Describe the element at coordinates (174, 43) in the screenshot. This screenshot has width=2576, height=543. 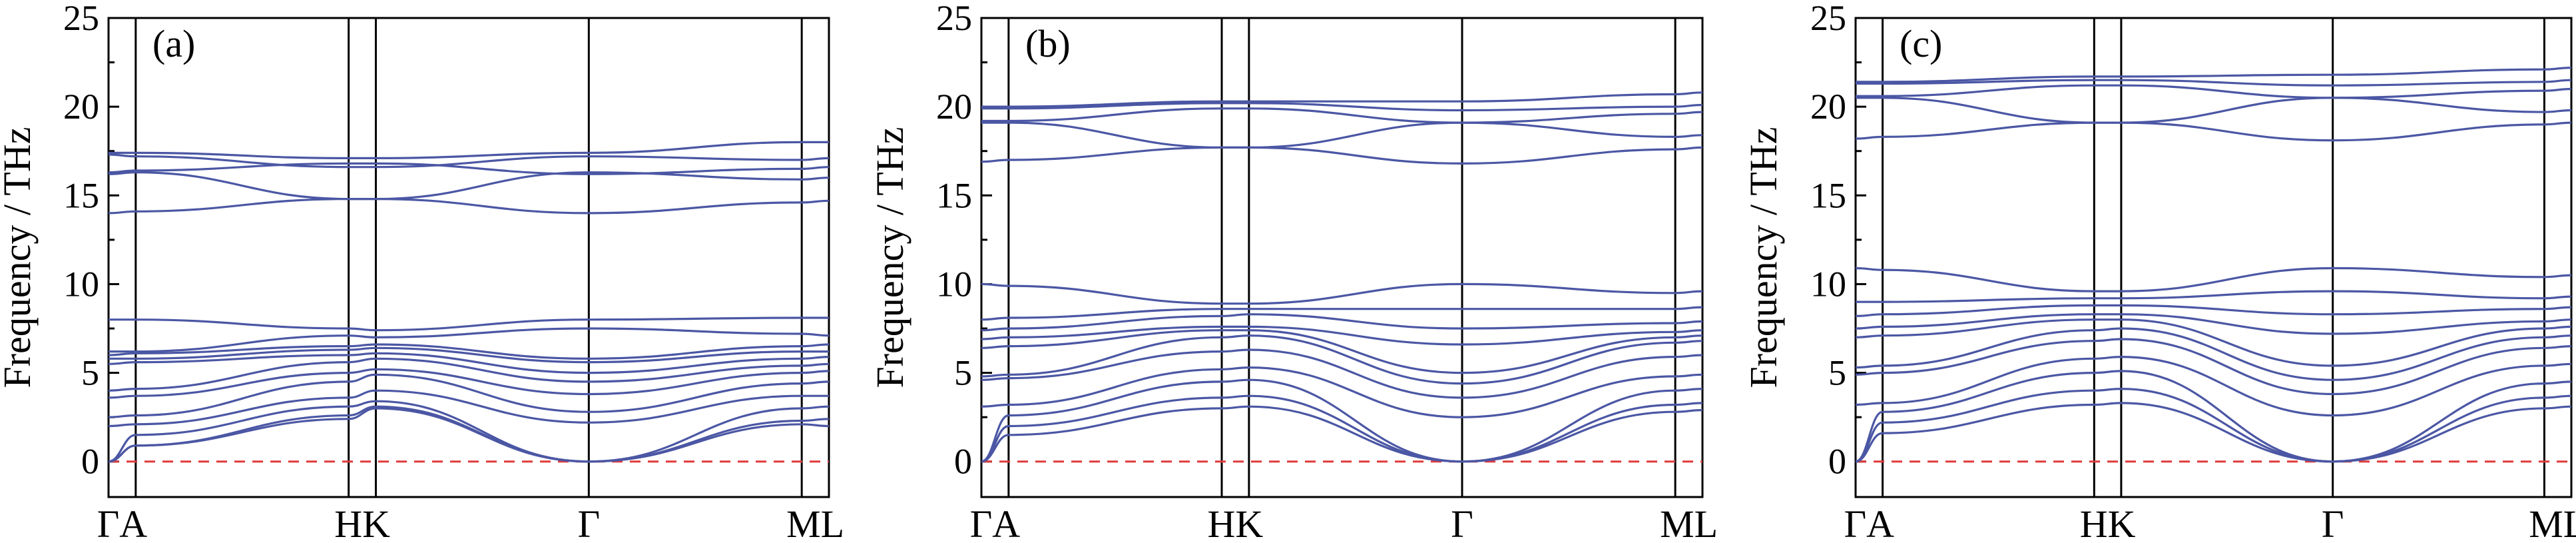
I see `panel-label: (a)` at that location.